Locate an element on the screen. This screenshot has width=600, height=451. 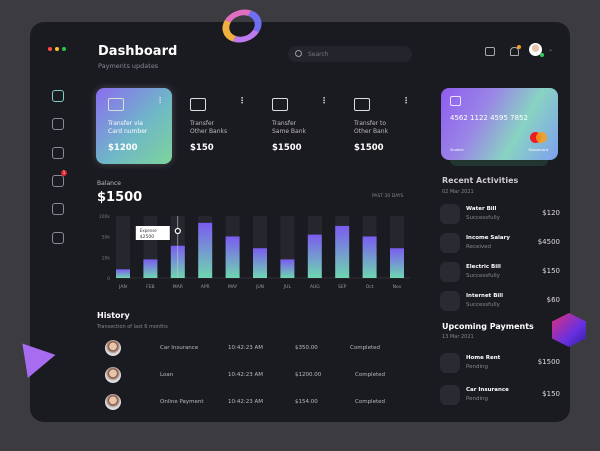
history-row: Loan 10:42:23 AM $1200.00 Completed is located at coordinates (255, 376).